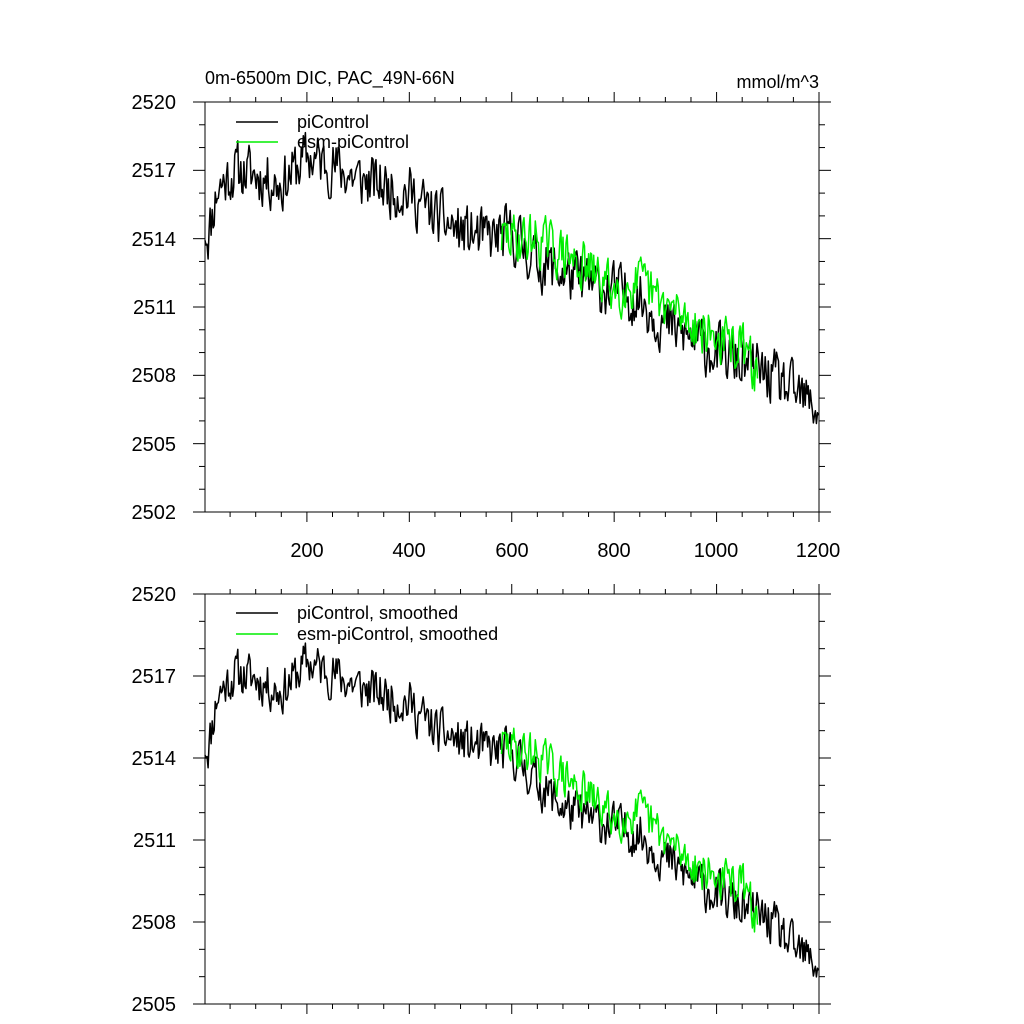 The width and height of the screenshot is (1024, 1024). Describe the element at coordinates (511, 551) in the screenshot. I see `top-x-tick-label-600: 600` at that location.